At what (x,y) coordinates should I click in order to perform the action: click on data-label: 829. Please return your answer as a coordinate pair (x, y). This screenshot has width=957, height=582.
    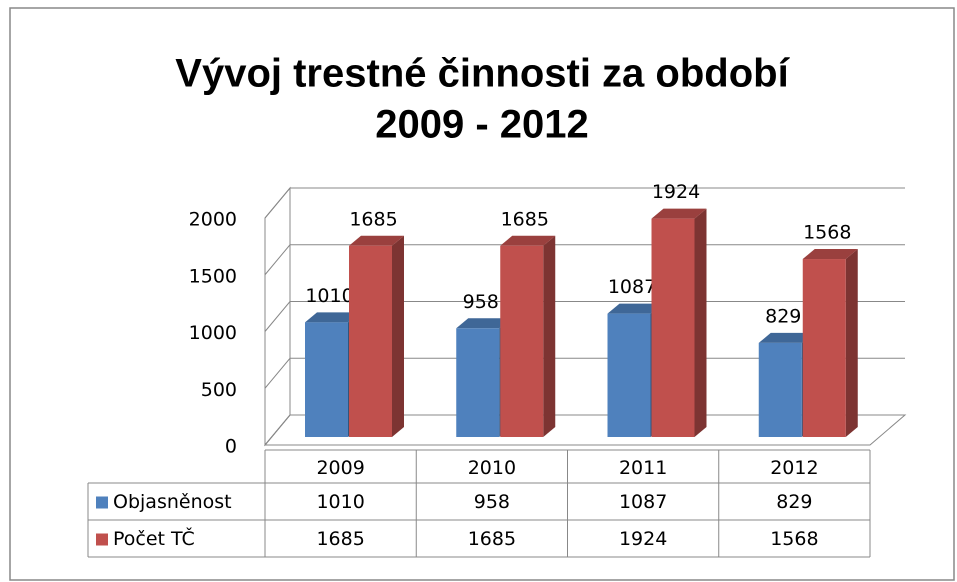
    Looking at the image, I should click on (783, 316).